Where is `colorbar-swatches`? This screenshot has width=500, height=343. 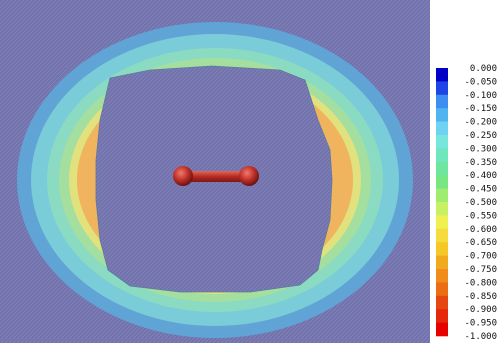
colorbar-swatches is located at coordinates (442, 202).